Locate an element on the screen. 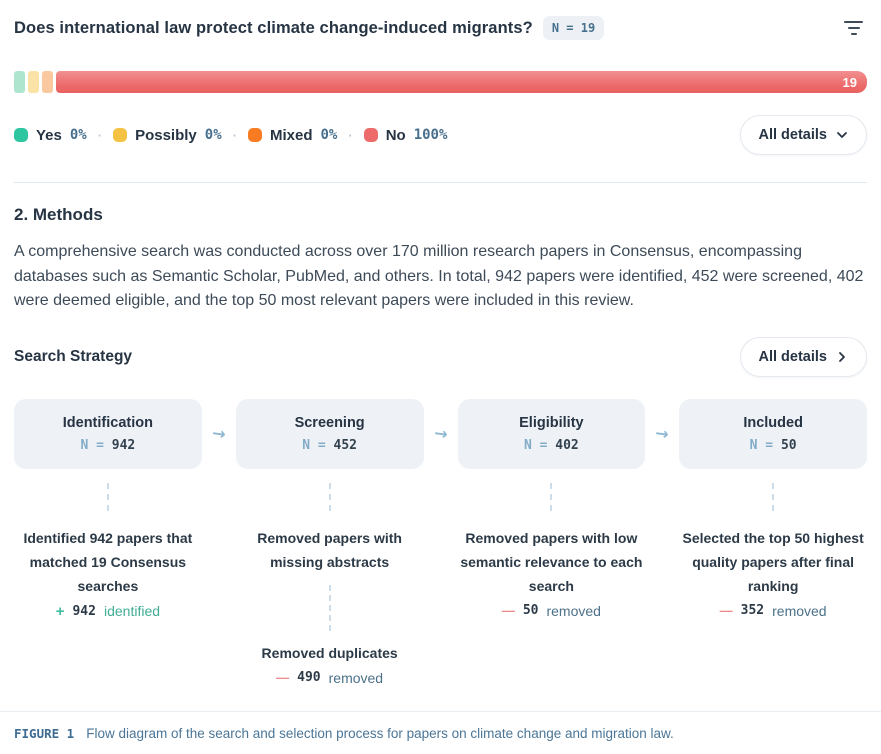 The height and width of the screenshot is (754, 881). legend-item-yes: Yes 0% is located at coordinates (50, 135).